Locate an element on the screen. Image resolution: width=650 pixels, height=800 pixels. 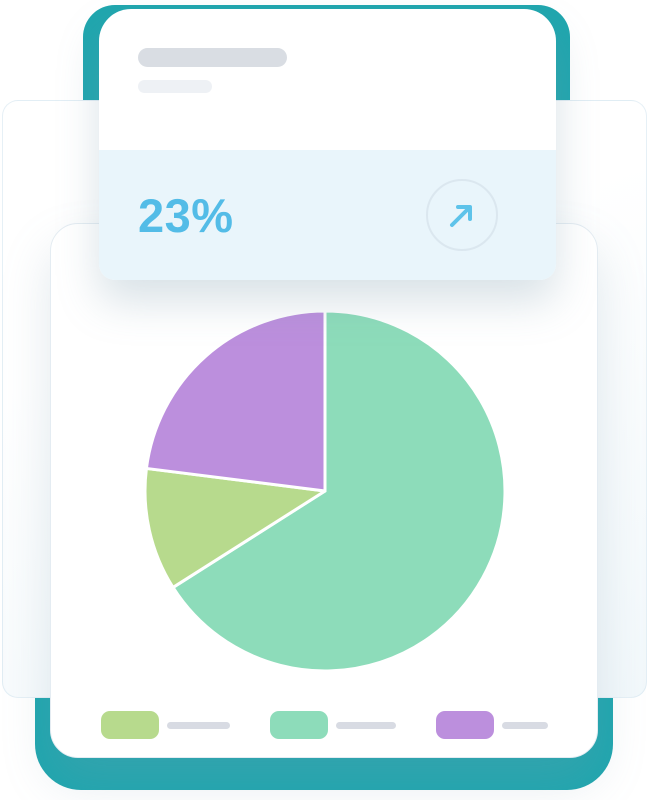
skeleton-subtitle-bar is located at coordinates (175, 86).